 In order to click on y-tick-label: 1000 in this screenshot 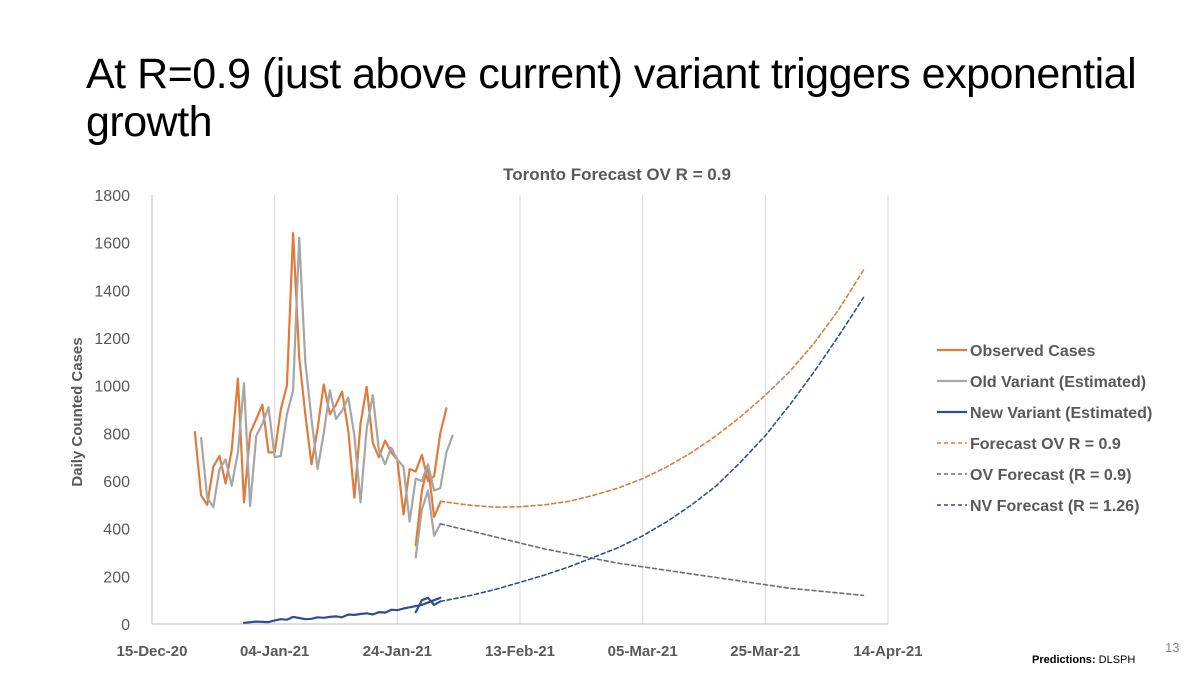, I will do `click(112, 387)`.